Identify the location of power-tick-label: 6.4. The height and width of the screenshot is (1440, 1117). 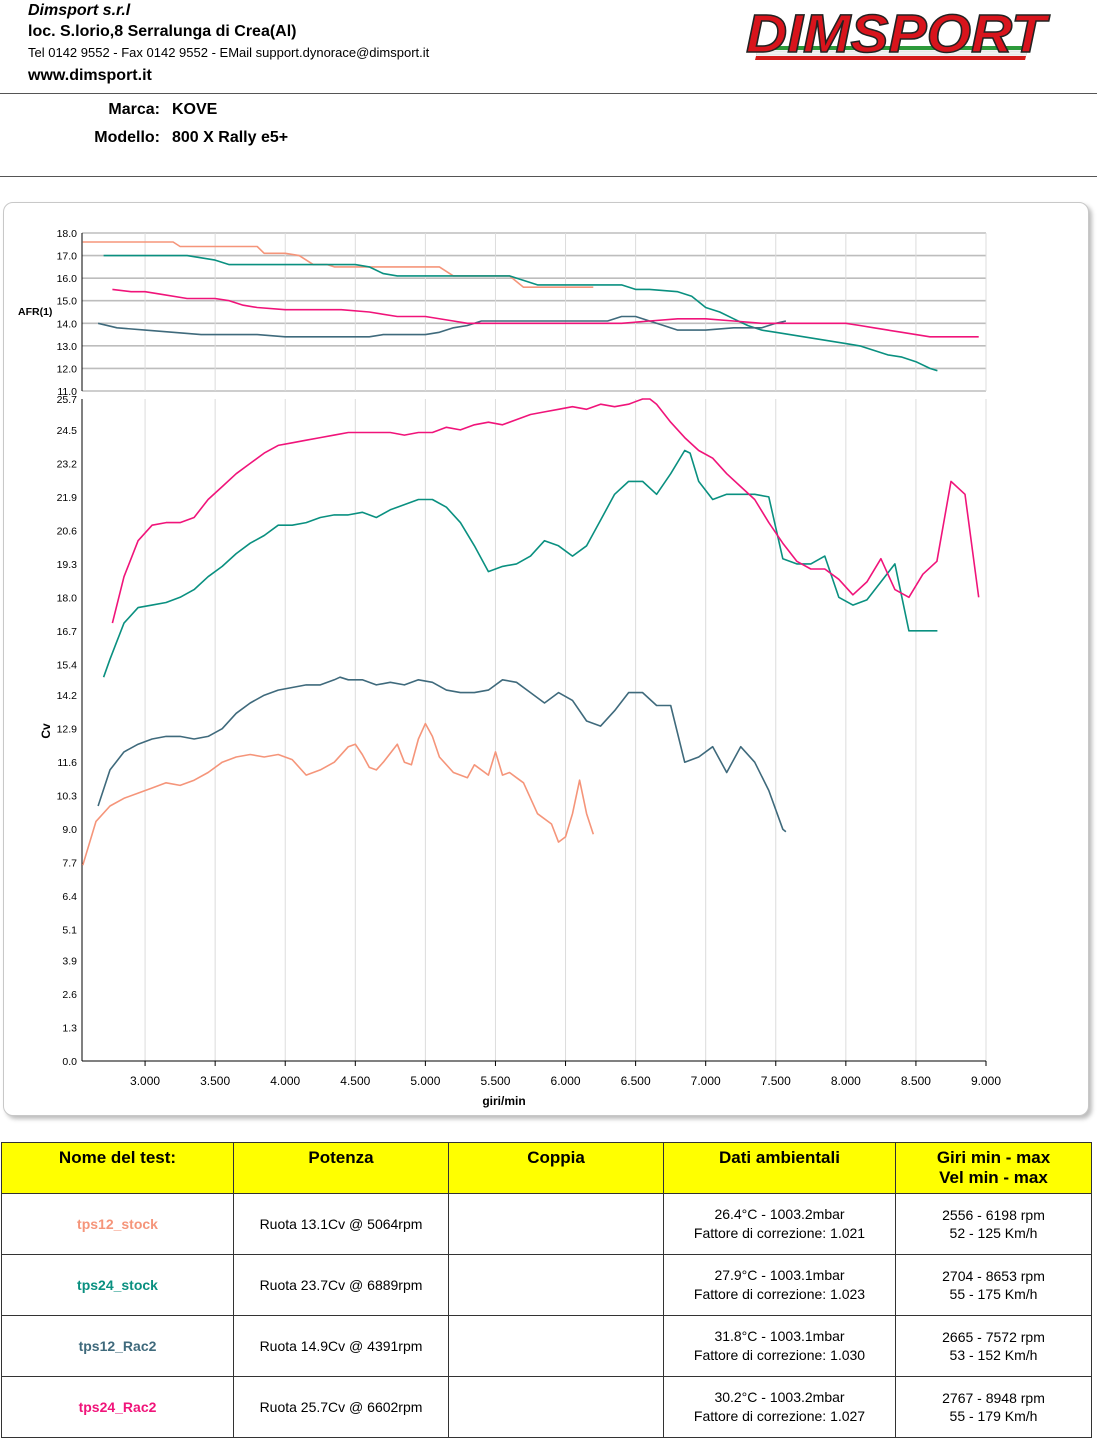
(69, 897).